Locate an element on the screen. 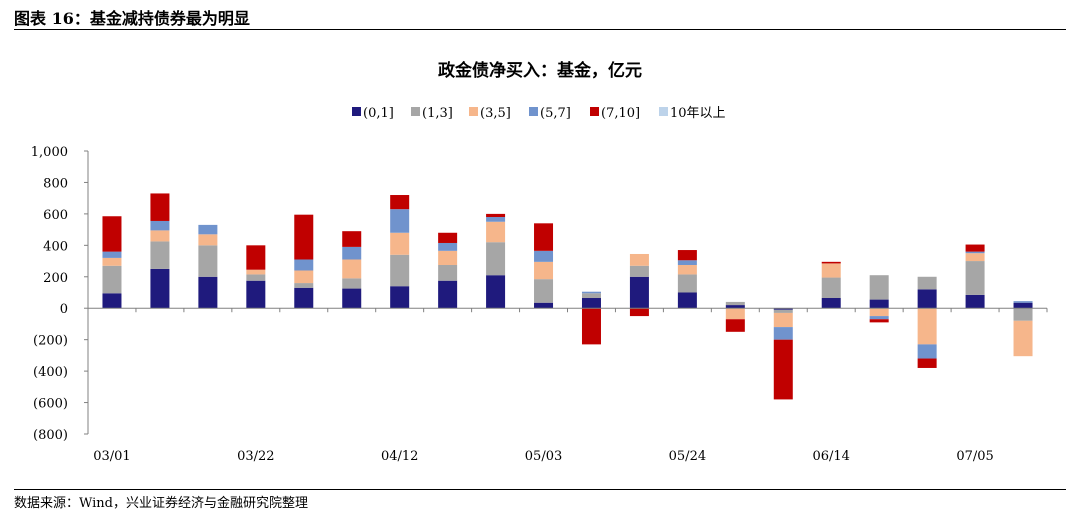 The image size is (1080, 513). legend-label: (1,3] is located at coordinates (437, 113).